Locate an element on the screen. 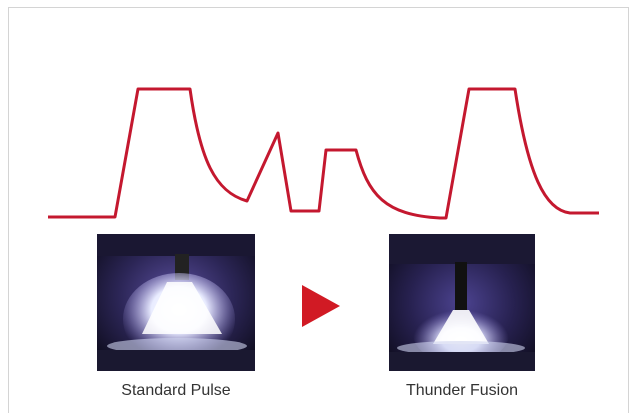  thunder-fusion-photo is located at coordinates (462, 302).